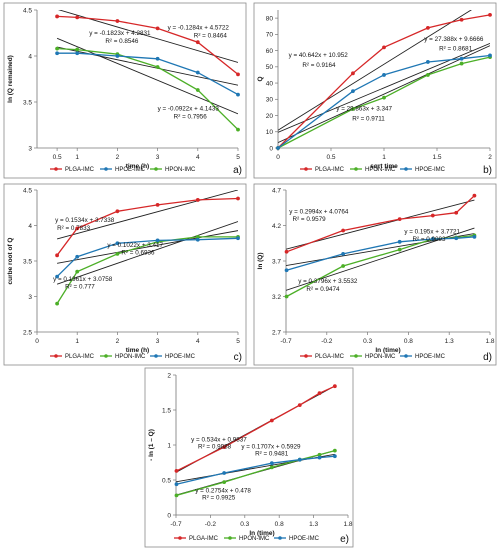 The height and width of the screenshot is (550, 500). I want to click on panel-label: d), so click(487, 357).